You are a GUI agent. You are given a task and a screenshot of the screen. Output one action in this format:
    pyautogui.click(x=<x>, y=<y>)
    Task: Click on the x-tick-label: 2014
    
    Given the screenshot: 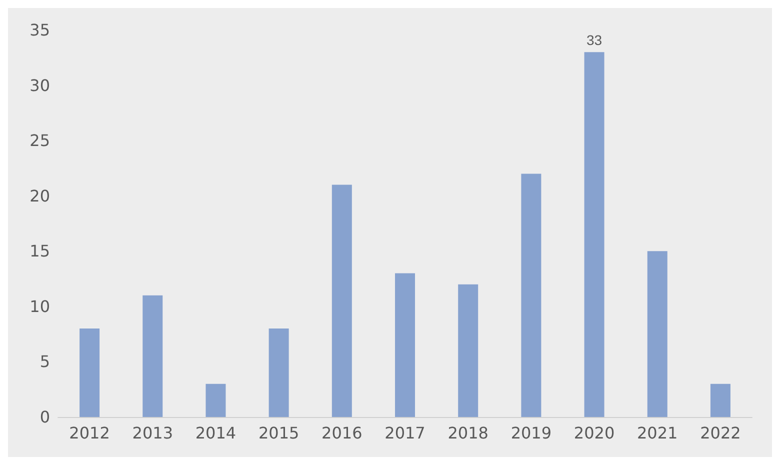 What is the action you would take?
    pyautogui.click(x=215, y=433)
    